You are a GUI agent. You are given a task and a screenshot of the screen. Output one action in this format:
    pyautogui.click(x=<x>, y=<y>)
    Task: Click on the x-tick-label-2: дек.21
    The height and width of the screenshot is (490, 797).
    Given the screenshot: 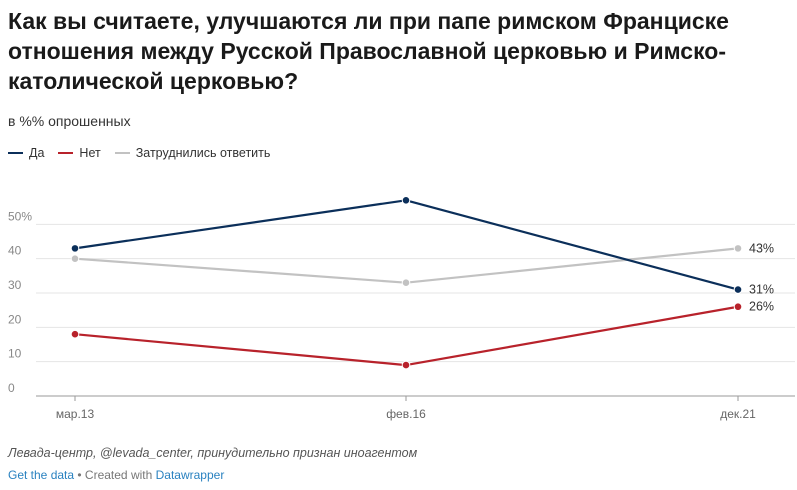 What is the action you would take?
    pyautogui.click(x=738, y=414)
    